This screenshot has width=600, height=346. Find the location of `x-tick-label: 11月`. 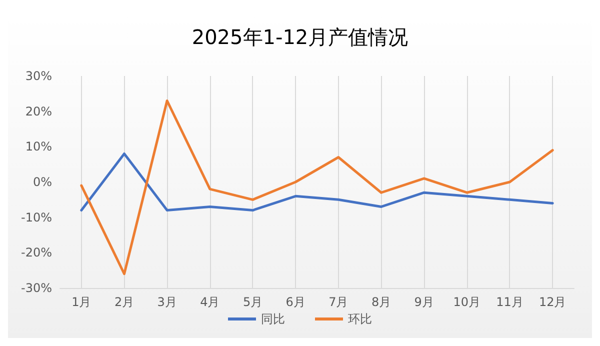

x-tick-label: 11月 is located at coordinates (510, 302).